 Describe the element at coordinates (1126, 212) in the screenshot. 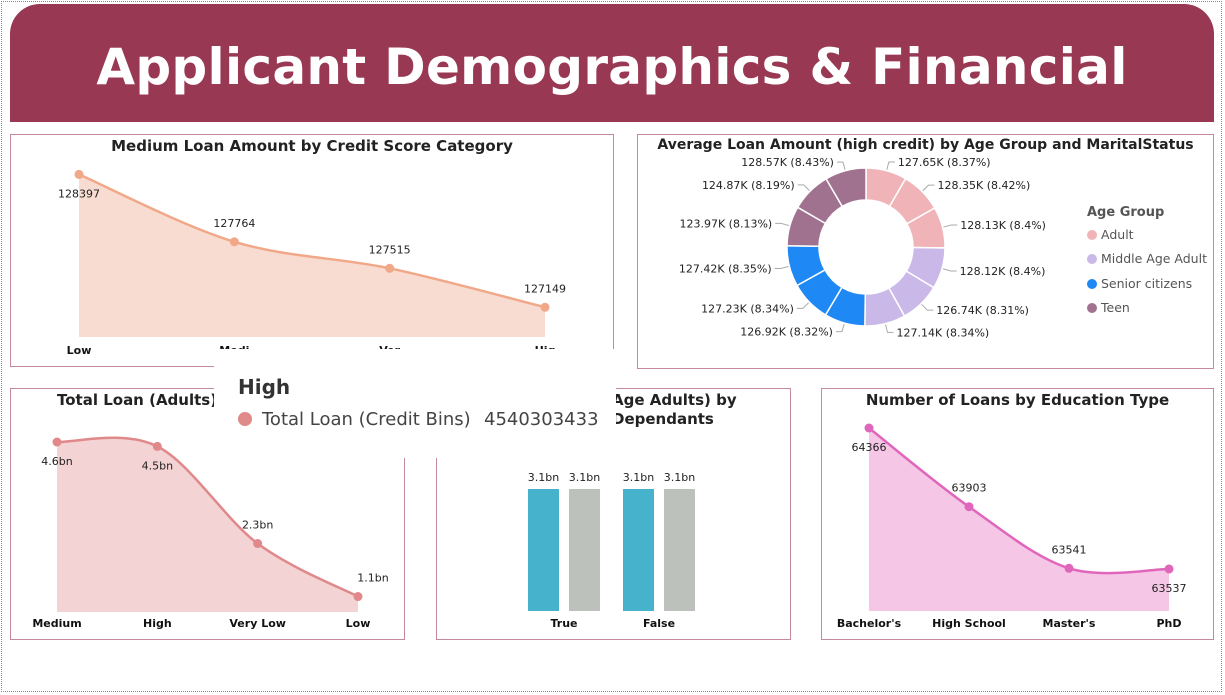

I see `age-group-legend-title: Age Group` at that location.